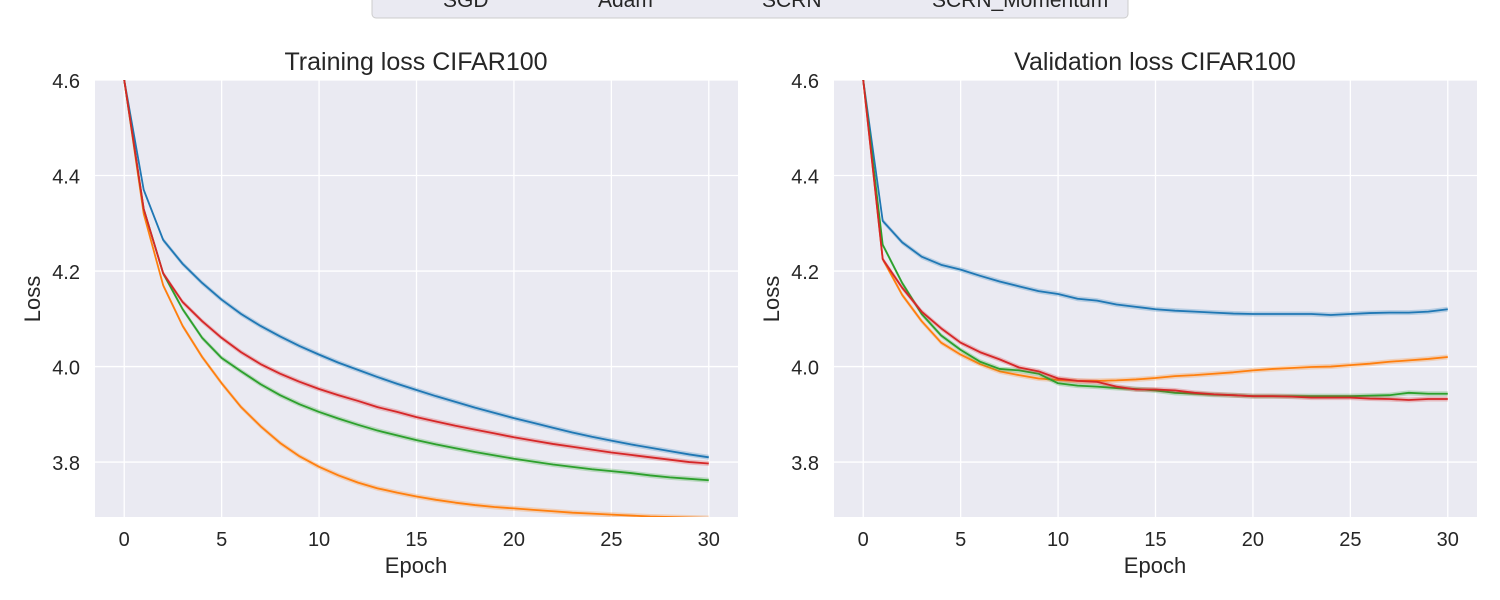  What do you see at coordinates (611, 540) in the screenshot?
I see `training-loss-xtick-25: 25` at bounding box center [611, 540].